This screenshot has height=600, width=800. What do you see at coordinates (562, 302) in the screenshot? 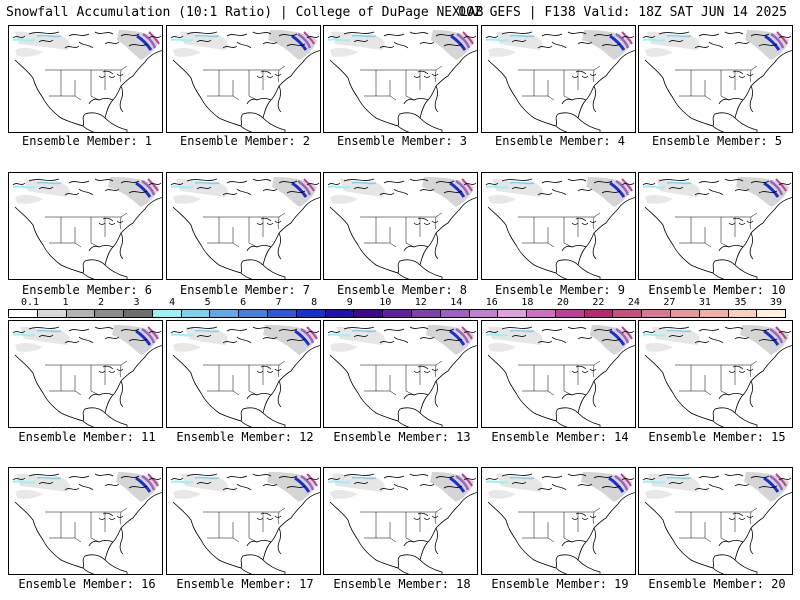
I see `colorbar-tick-label: 20` at bounding box center [562, 302].